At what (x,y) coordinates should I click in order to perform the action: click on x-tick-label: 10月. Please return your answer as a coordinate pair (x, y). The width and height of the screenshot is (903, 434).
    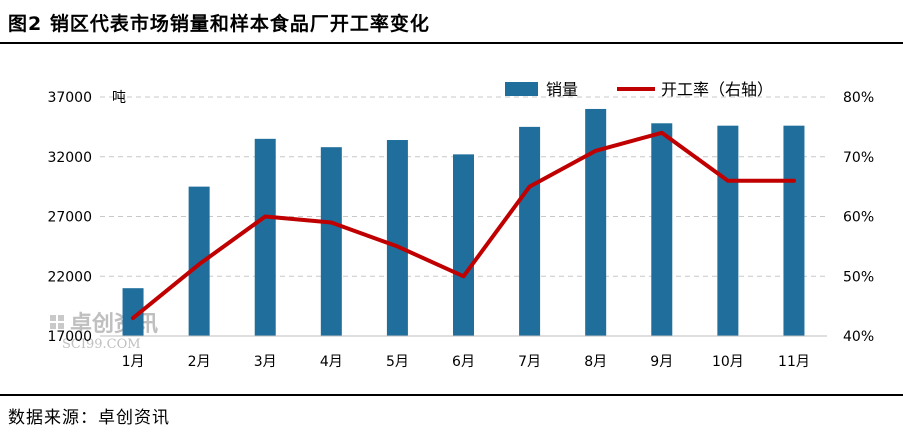
    Looking at the image, I should click on (728, 362).